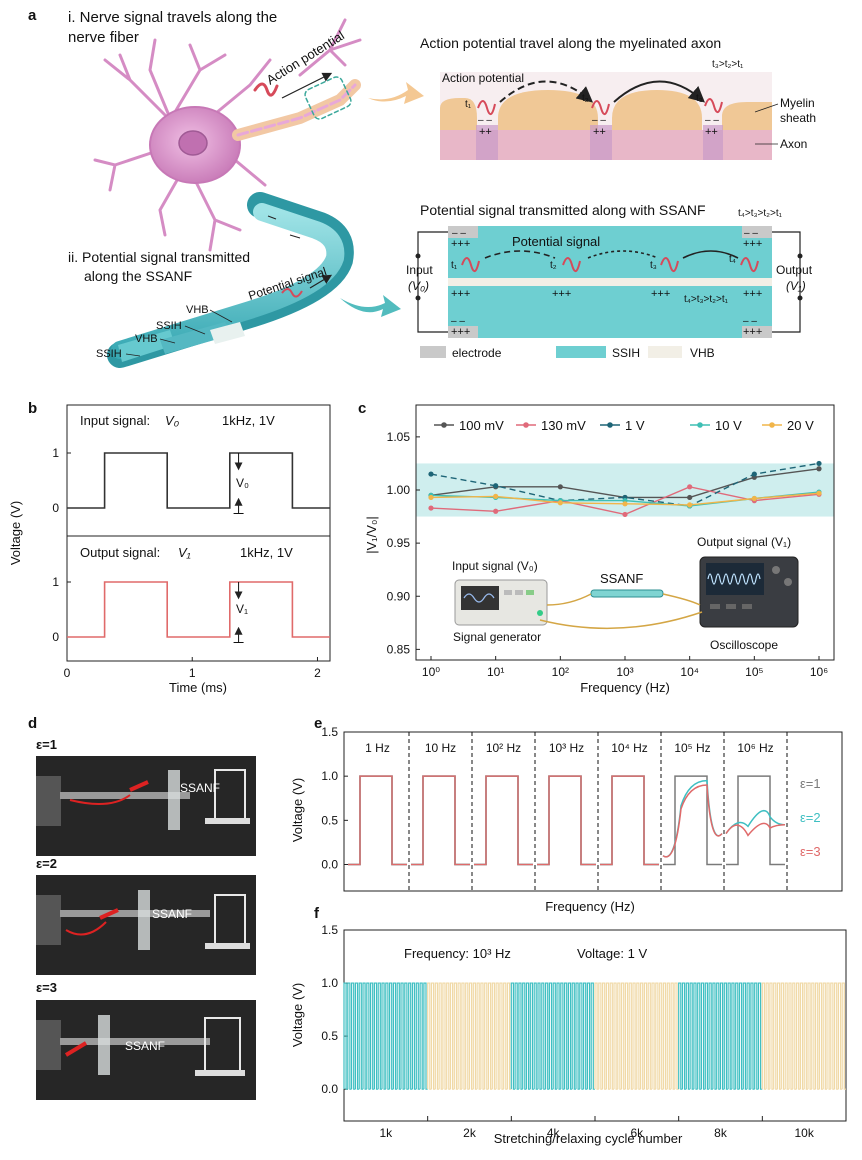  What do you see at coordinates (399, 437) in the screenshot?
I see `y-tick-label: 1.05` at bounding box center [399, 437].